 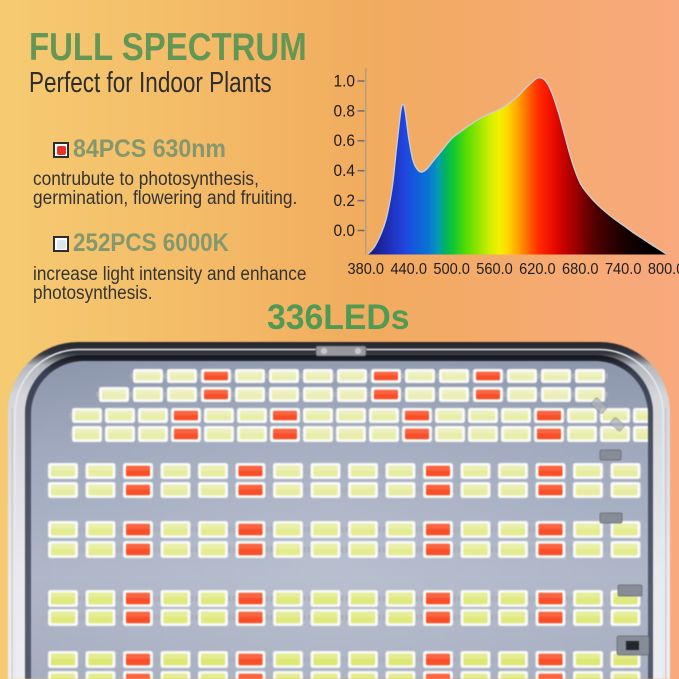 What do you see at coordinates (366, 269) in the screenshot?
I see `svg-text: 380.0` at bounding box center [366, 269].